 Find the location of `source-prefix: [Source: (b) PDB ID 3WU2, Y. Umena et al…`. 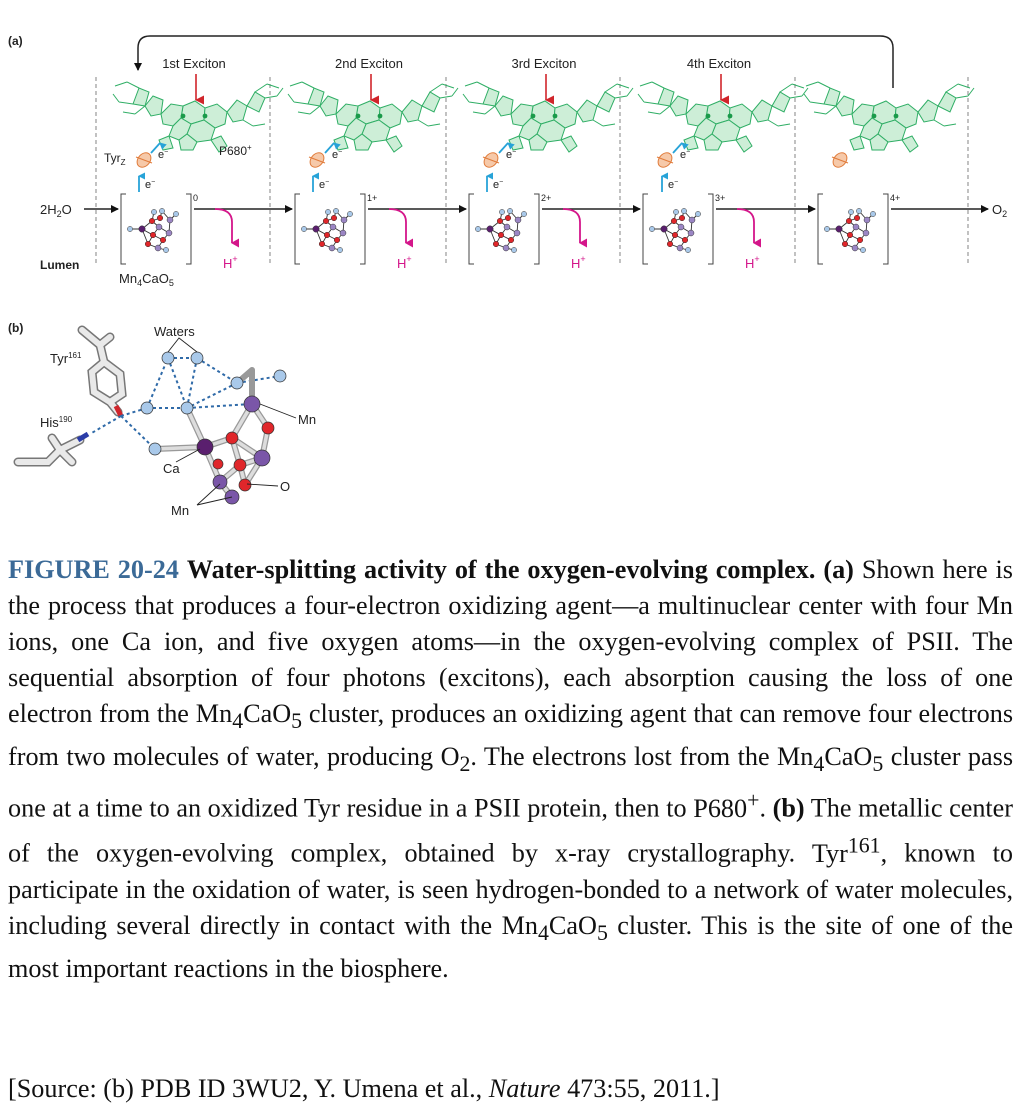

source-prefix: [Source: (b) PDB ID 3WU2, Y. Umena et al… is located at coordinates (245, 1088).